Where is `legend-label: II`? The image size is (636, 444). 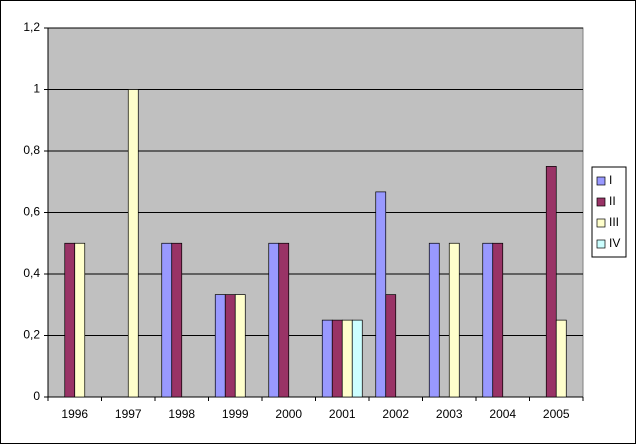
legend-label: II is located at coordinates (612, 201).